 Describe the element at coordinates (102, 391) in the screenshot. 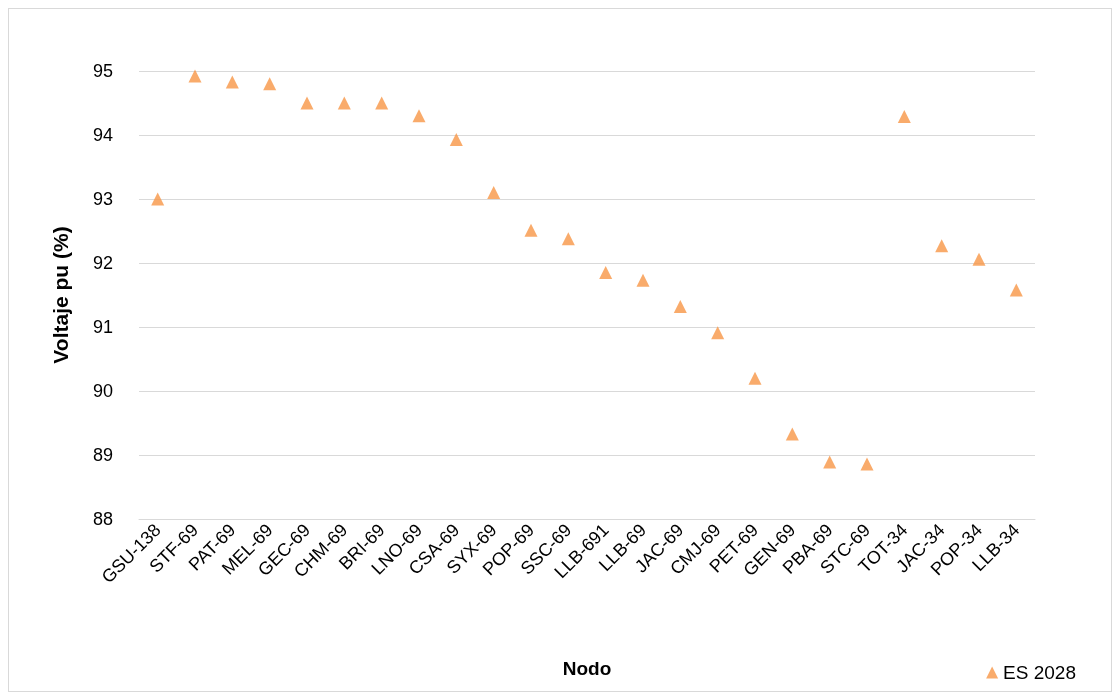

I see `y-tick-label: 90` at that location.